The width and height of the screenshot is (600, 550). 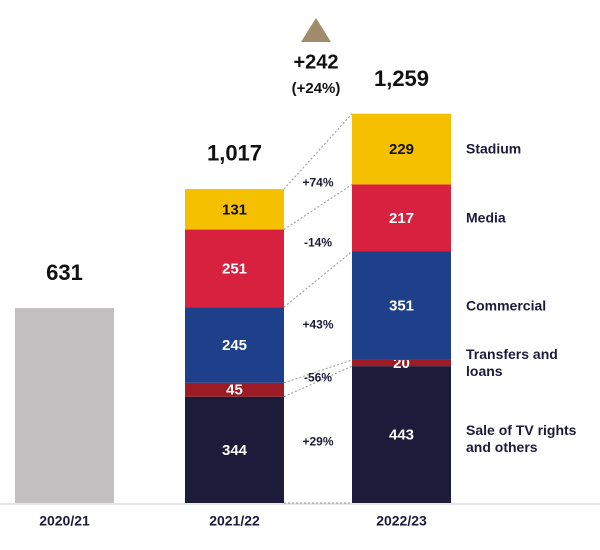 I want to click on bar, so click(x=64, y=405).